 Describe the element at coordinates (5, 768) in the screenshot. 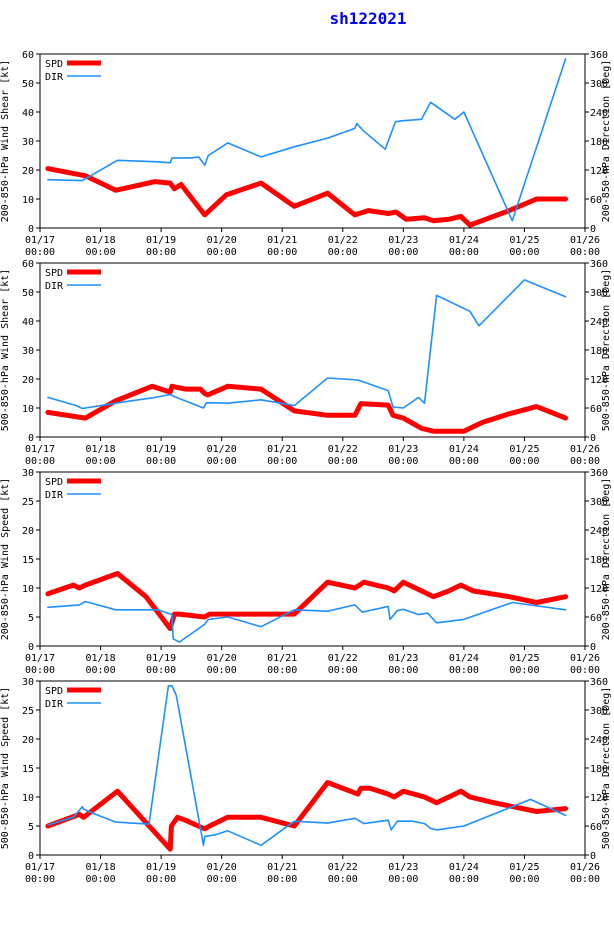

I see `y-left-axis-label: 500-850-hPa Wind Speed [kt]` at that location.